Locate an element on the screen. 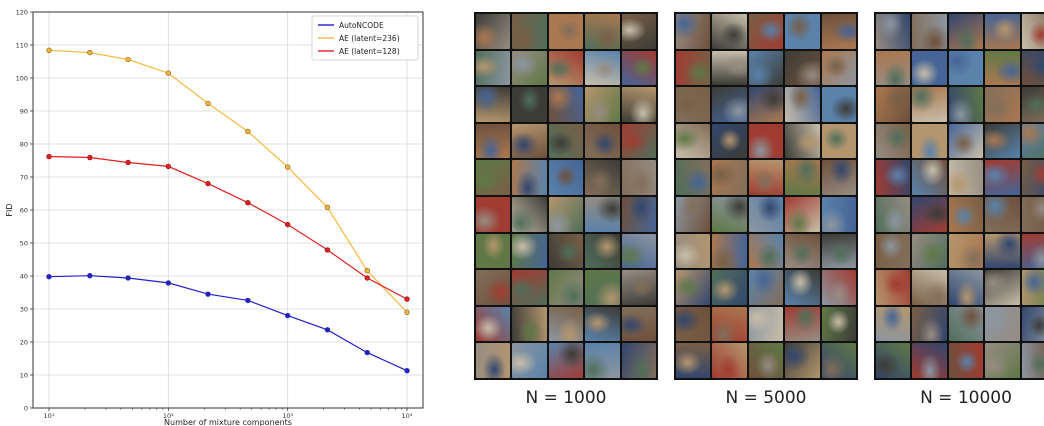 The height and width of the screenshot is (426, 1044). x-axis-label: Number of mixture components is located at coordinates (228, 422).